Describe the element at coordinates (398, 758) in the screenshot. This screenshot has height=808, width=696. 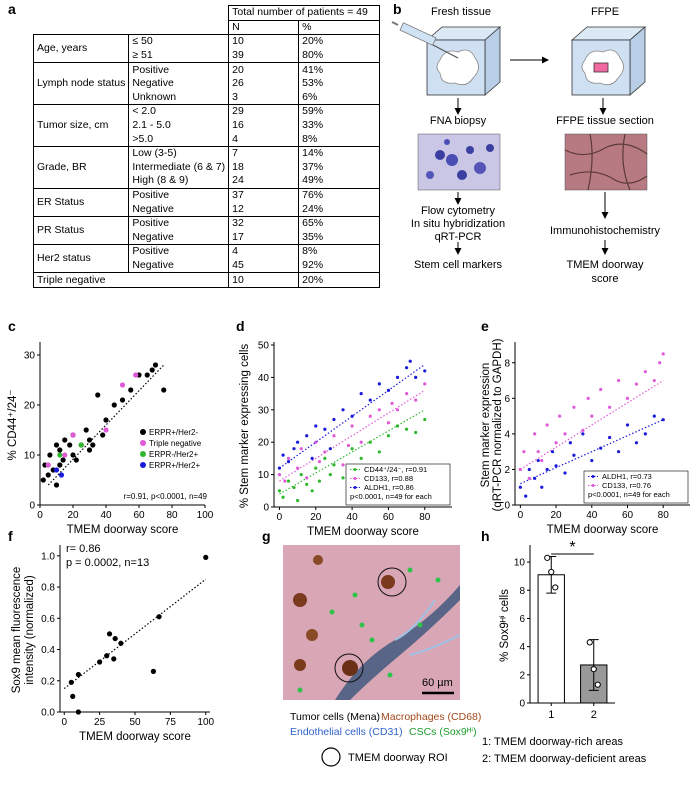
I see `roi-legend: TMEM doorway ROI` at that location.